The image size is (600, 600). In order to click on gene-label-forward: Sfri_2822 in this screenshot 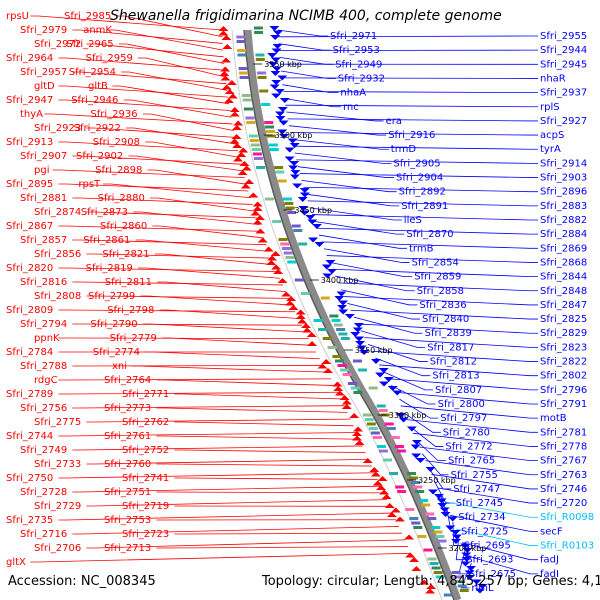, I will do `click(563, 362)`.